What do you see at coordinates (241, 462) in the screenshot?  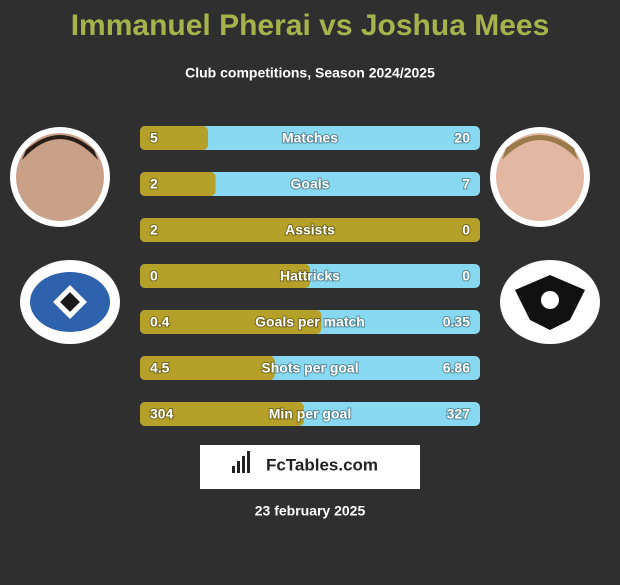 I see `brand-icon` at bounding box center [241, 462].